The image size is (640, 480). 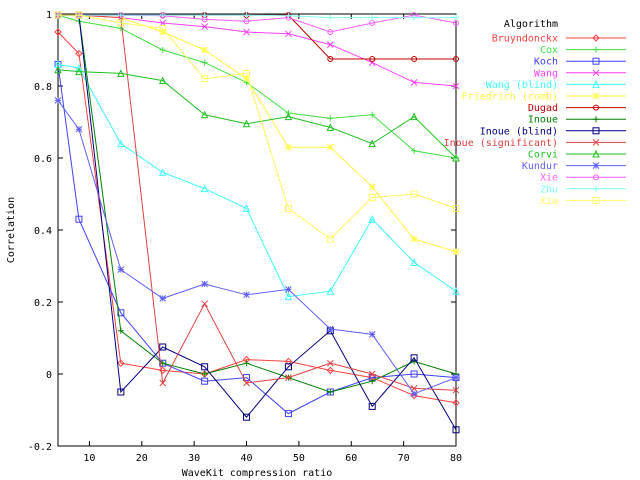 I want to click on legend-label: Wang, so click(x=546, y=73).